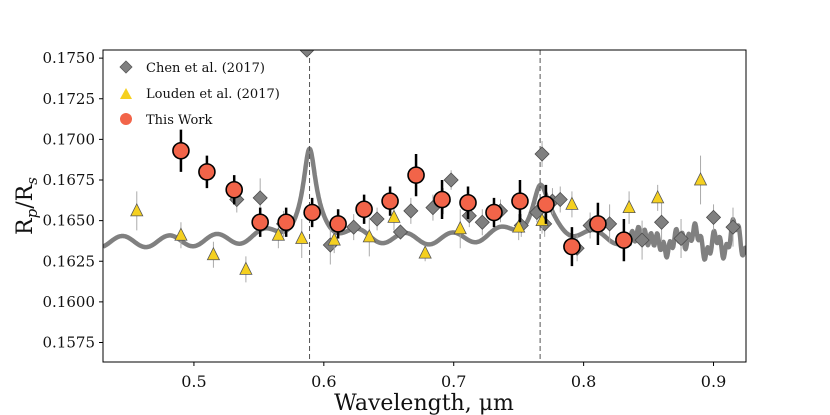 This screenshot has width=830, height=415. What do you see at coordinates (69, 180) in the screenshot?
I see `y-tick-label: 0.1675` at bounding box center [69, 180].